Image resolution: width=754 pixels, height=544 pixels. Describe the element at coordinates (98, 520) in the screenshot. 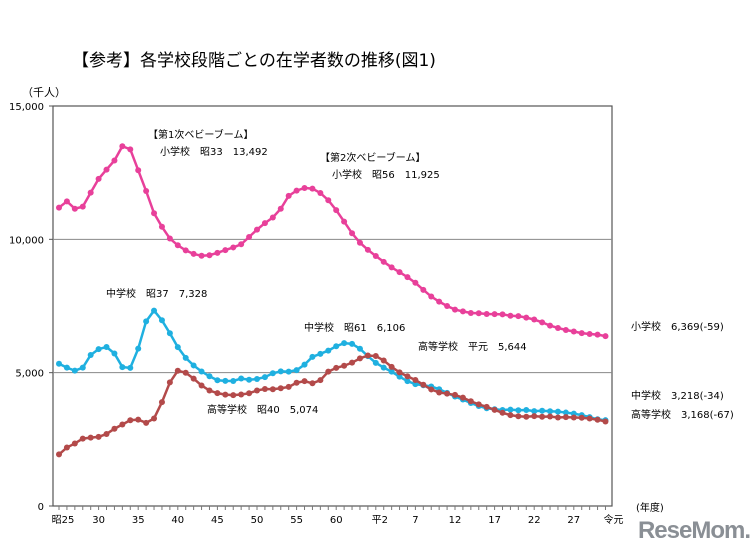

I see `x-tick-label: 30` at that location.